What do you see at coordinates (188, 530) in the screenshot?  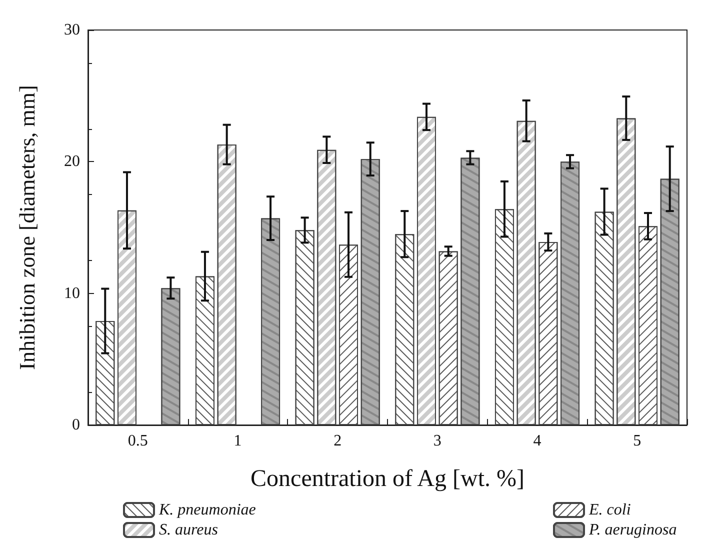 I see `legend-label: S. aureus` at bounding box center [188, 530].